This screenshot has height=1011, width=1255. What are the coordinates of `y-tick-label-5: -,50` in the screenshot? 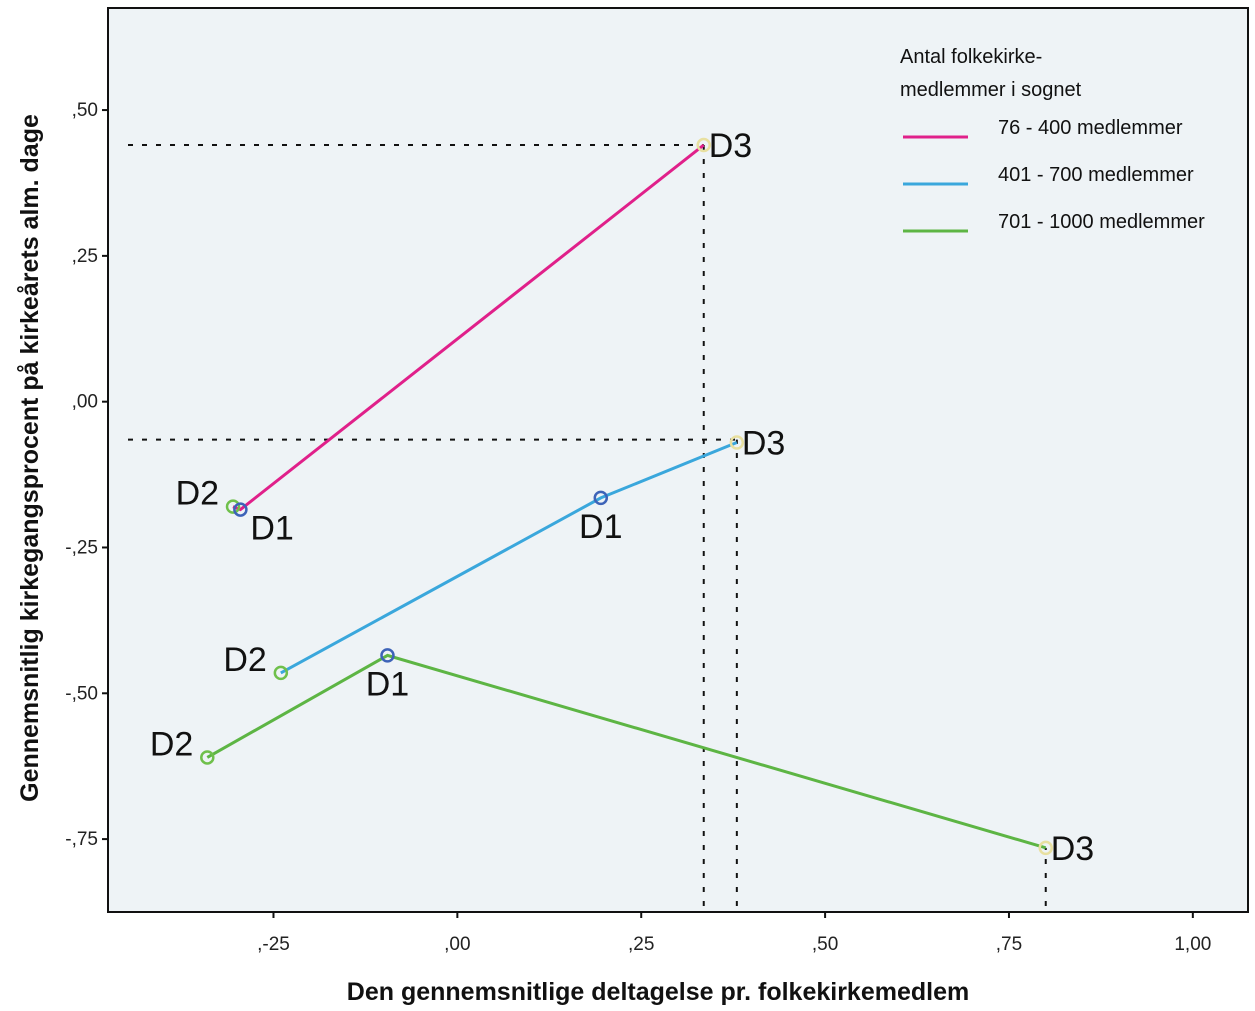 It's located at (81, 693).